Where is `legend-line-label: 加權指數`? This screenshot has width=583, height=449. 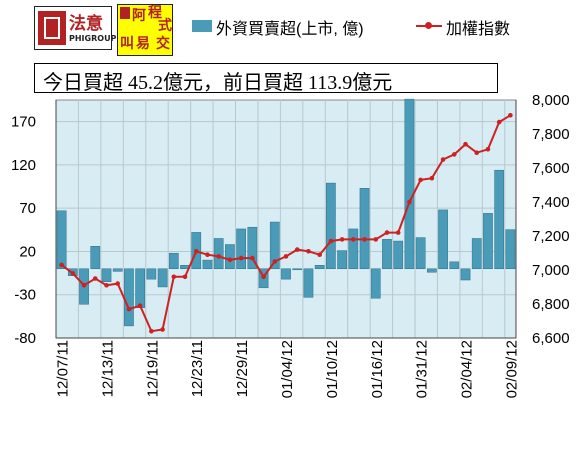
legend-line-label: 加權指數 is located at coordinates (478, 29).